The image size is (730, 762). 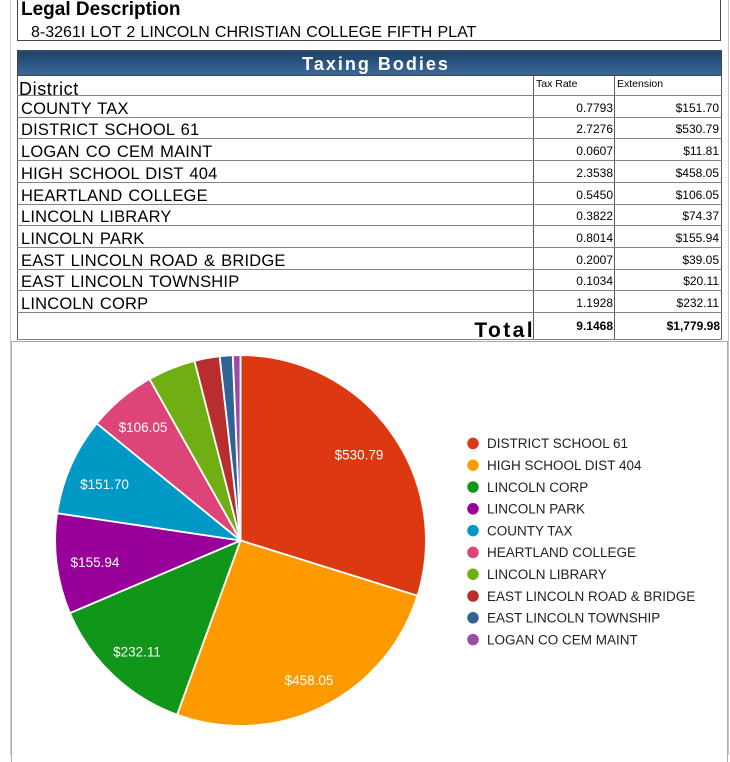 I want to click on svg-text: HIGH SCHOOL DIST 404, so click(x=564, y=465).